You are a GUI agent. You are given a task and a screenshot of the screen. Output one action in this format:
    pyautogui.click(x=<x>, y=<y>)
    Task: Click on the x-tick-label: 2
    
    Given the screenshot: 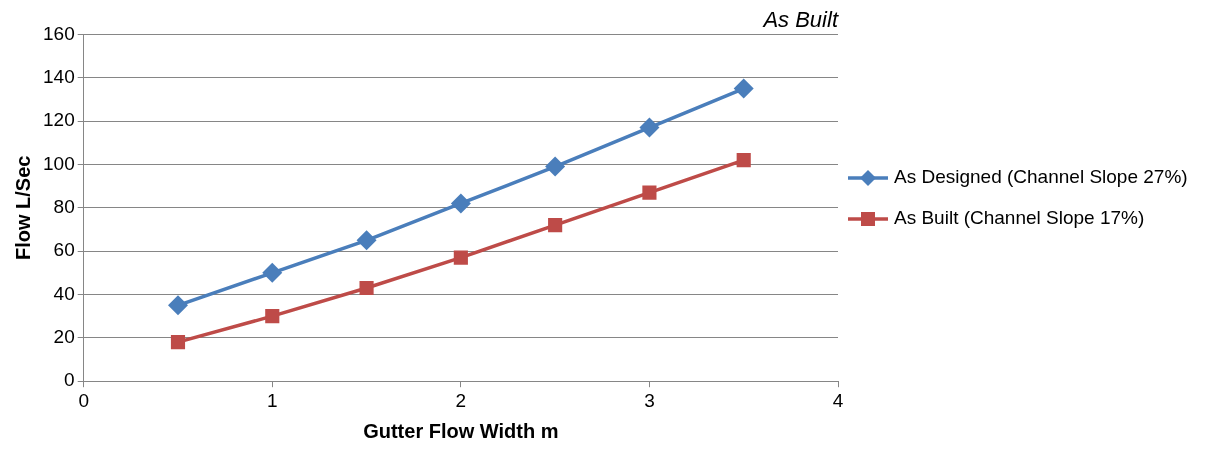 What is the action you would take?
    pyautogui.click(x=461, y=400)
    